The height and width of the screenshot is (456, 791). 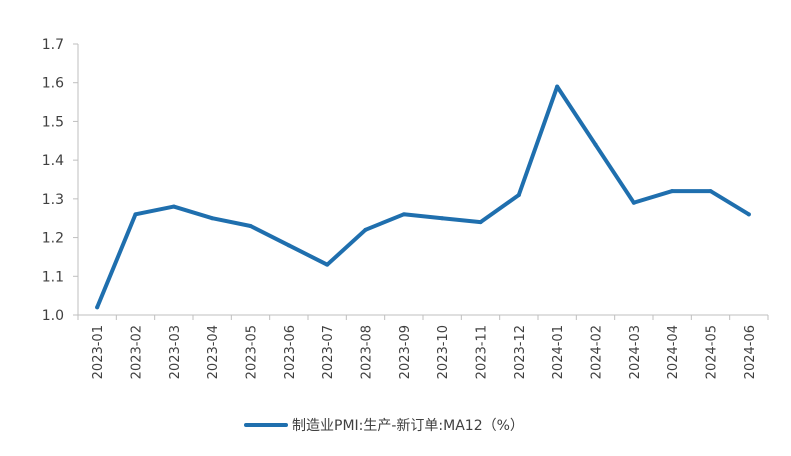 I want to click on y-tick-label: 1.1, so click(x=53, y=277).